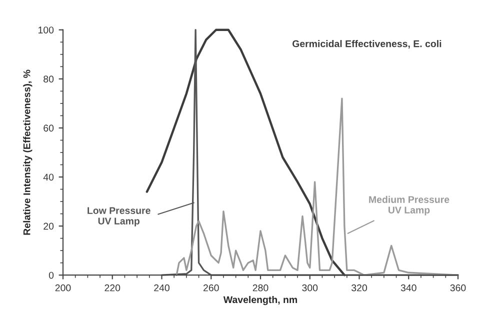 This screenshot has height=321, width=500. Describe the element at coordinates (112, 288) in the screenshot. I see `x-tick-label: 220` at that location.